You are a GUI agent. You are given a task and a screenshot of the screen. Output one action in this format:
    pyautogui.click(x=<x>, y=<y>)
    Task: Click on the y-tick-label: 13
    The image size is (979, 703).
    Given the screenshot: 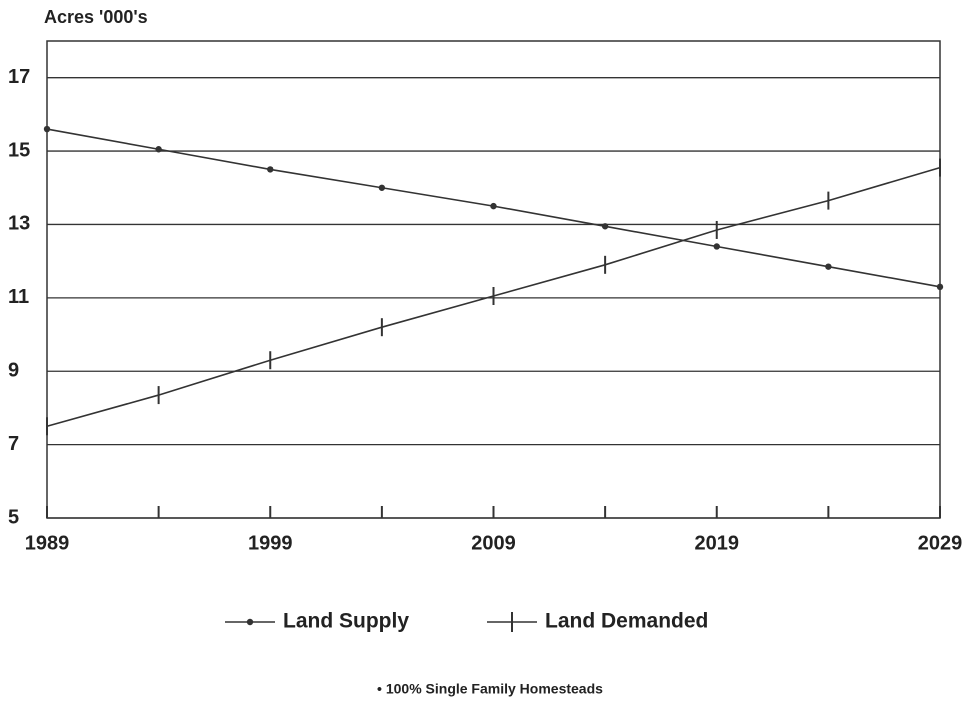 What is the action you would take?
    pyautogui.click(x=19, y=224)
    